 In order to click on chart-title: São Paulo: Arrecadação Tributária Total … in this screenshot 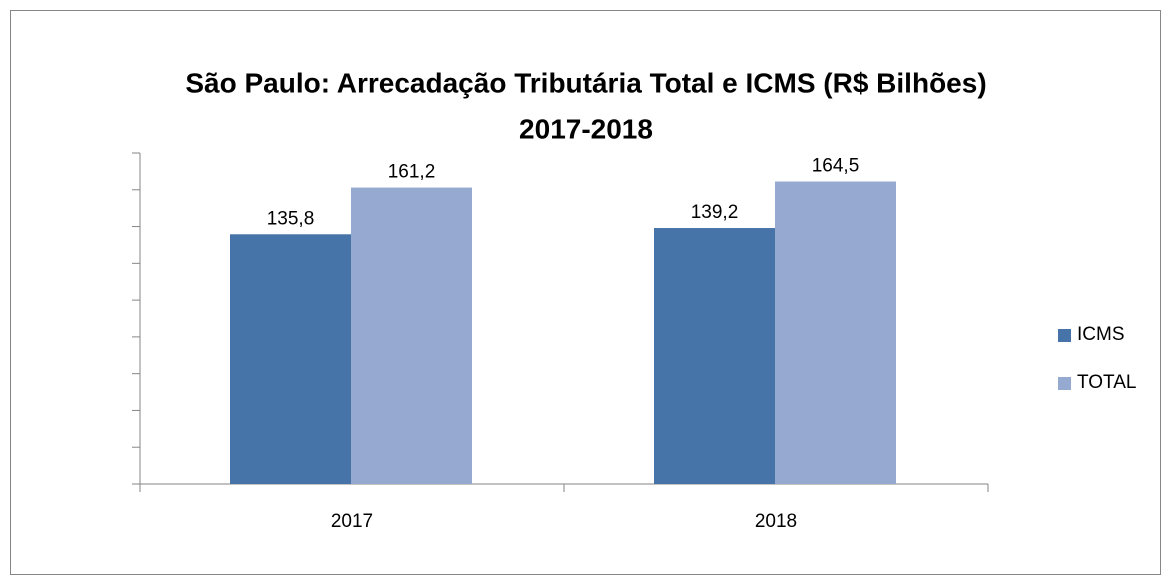, I will do `click(585, 82)`.